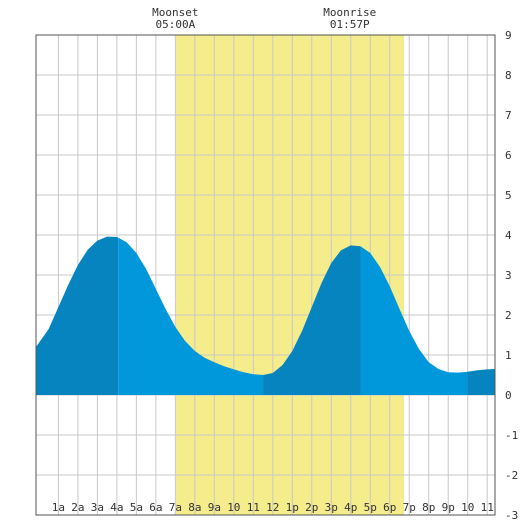 The image size is (530, 530). Describe the element at coordinates (370, 507) in the screenshot. I see `x-tick-label: 5p` at that location.